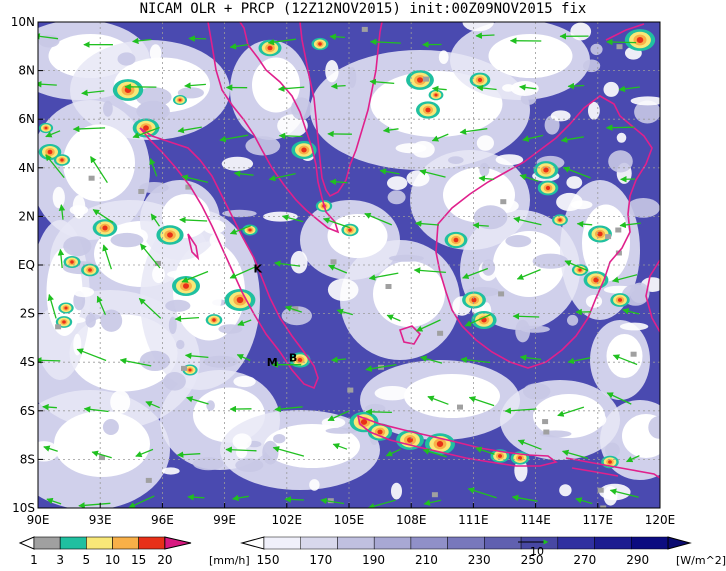  Describe the element at coordinates (125, 543) in the screenshot. I see `precip-cb-segment` at that location.